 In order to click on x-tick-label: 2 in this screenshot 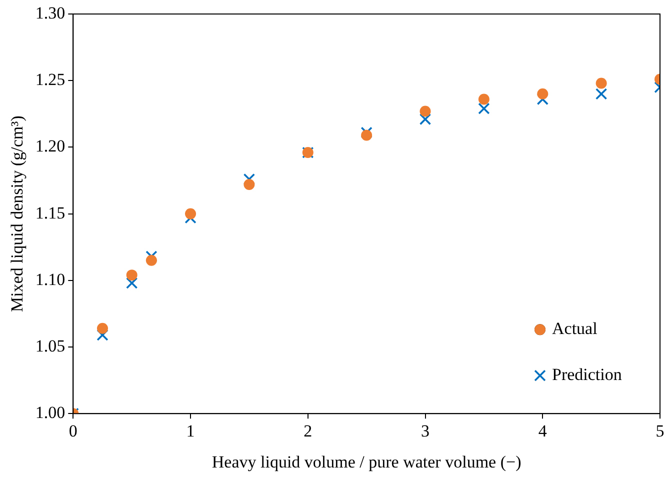, I will do `click(308, 431)`.